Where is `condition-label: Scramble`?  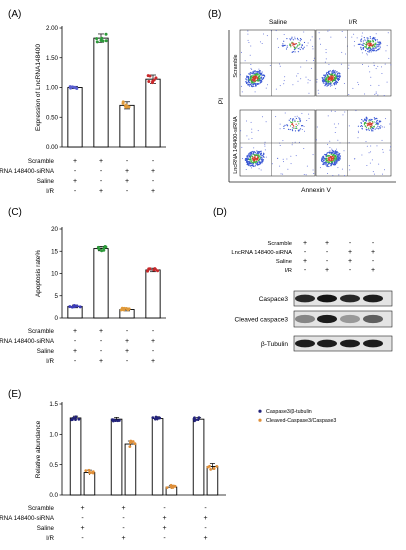 condition-label: Scramble is located at coordinates (41, 508).